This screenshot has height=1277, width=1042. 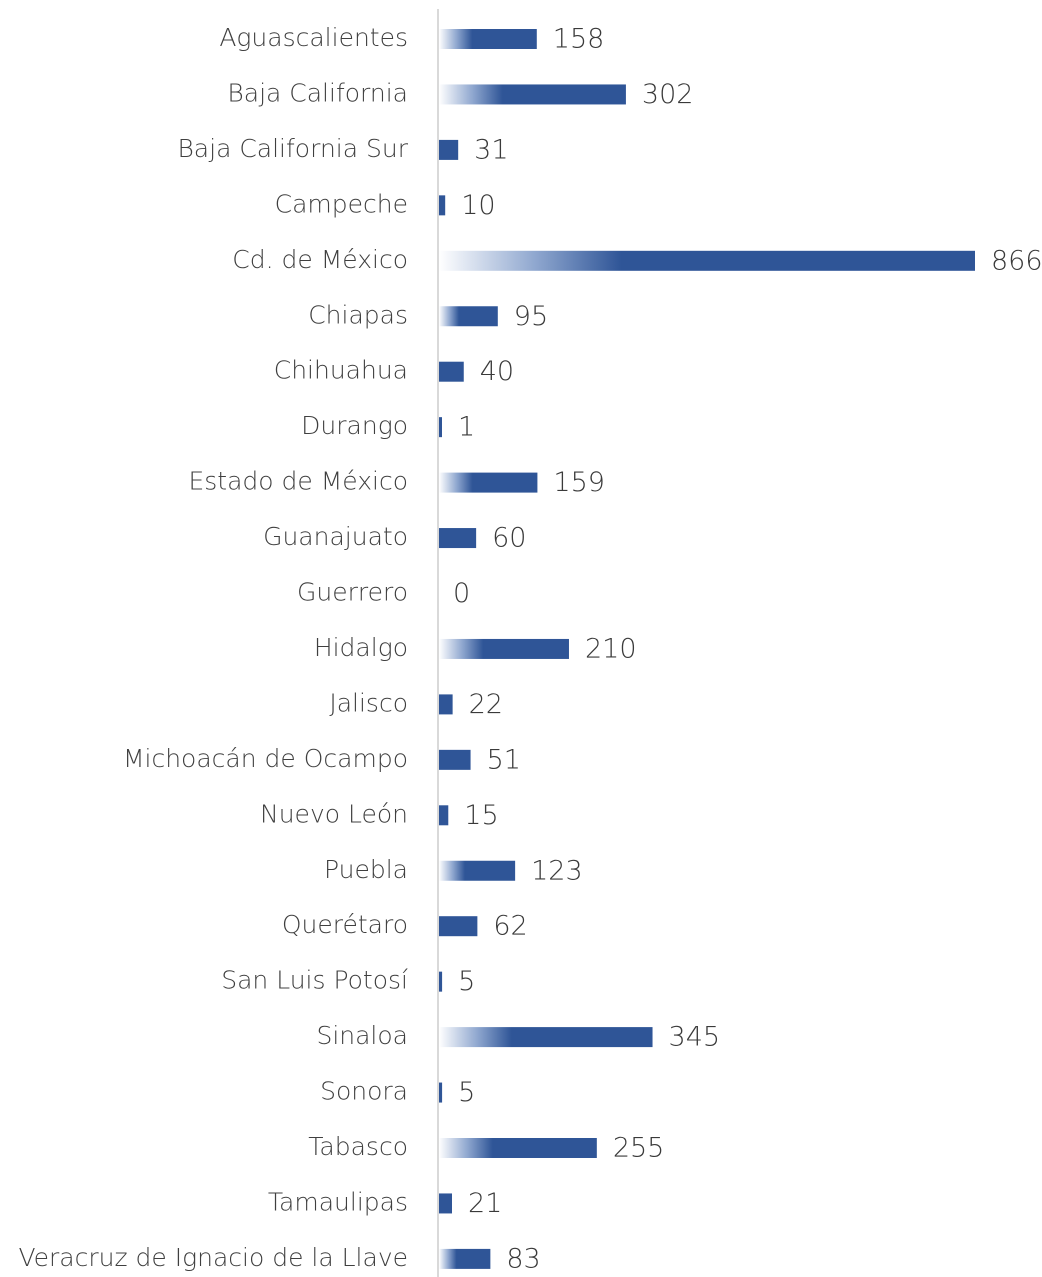 I want to click on category-label: Chiapas, so click(x=358, y=314).